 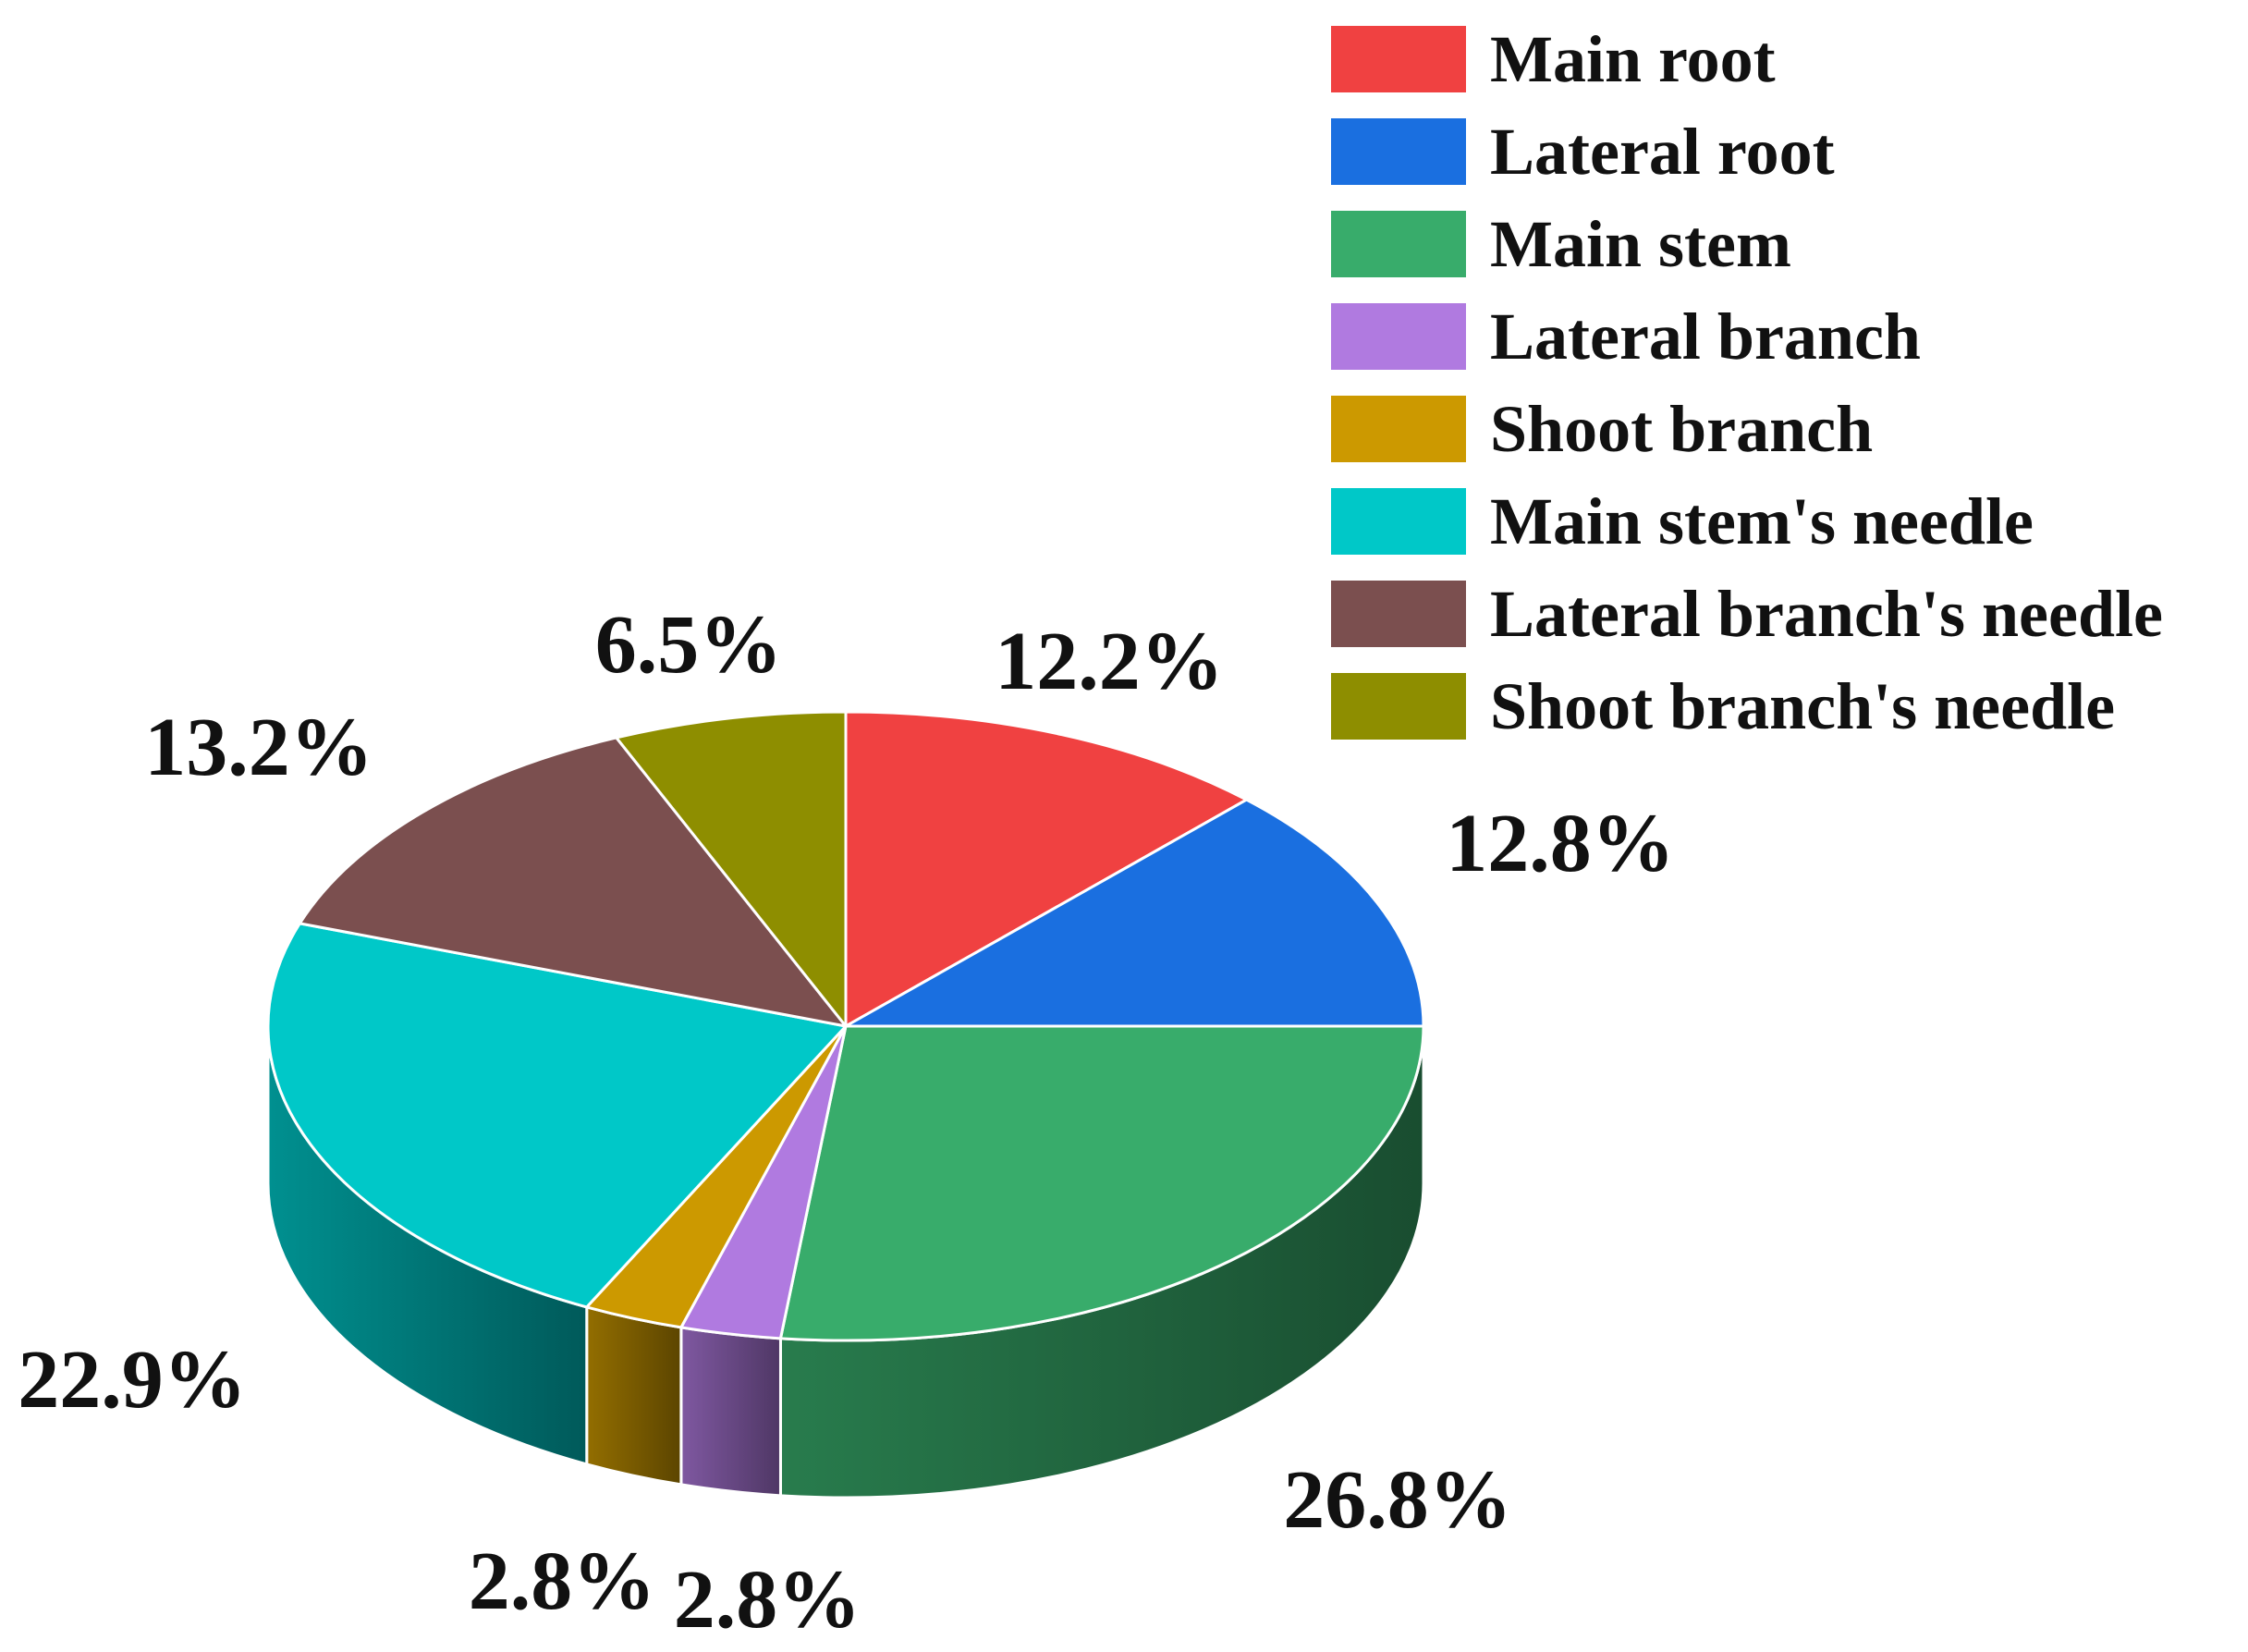 I want to click on legend-label: Lateral branch's needle, so click(x=1827, y=613).